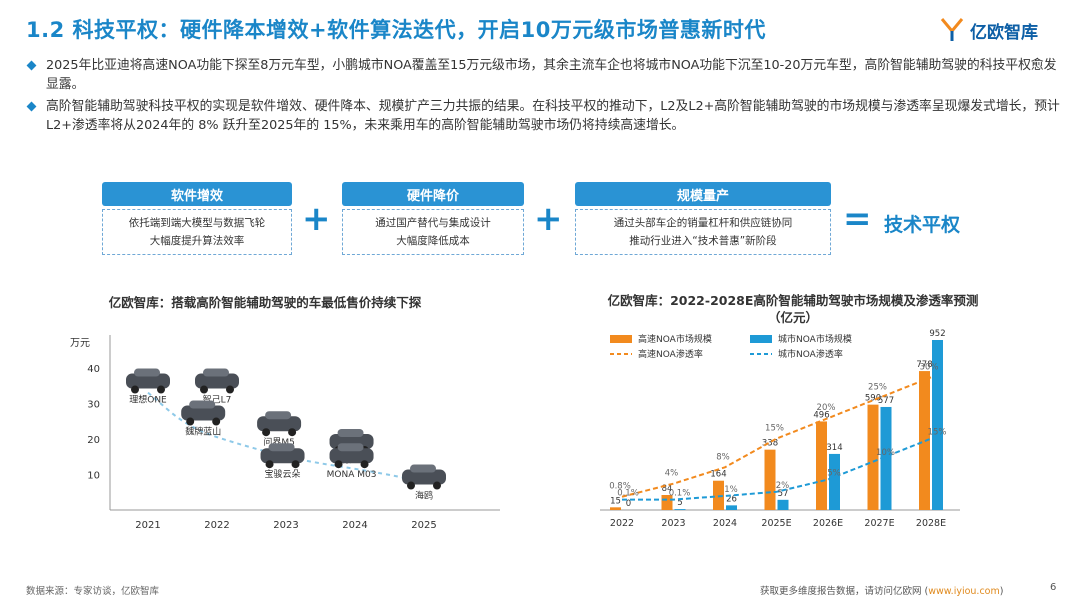  What do you see at coordinates (673, 523) in the screenshot?
I see `x-tick-label: 2023` at bounding box center [673, 523].